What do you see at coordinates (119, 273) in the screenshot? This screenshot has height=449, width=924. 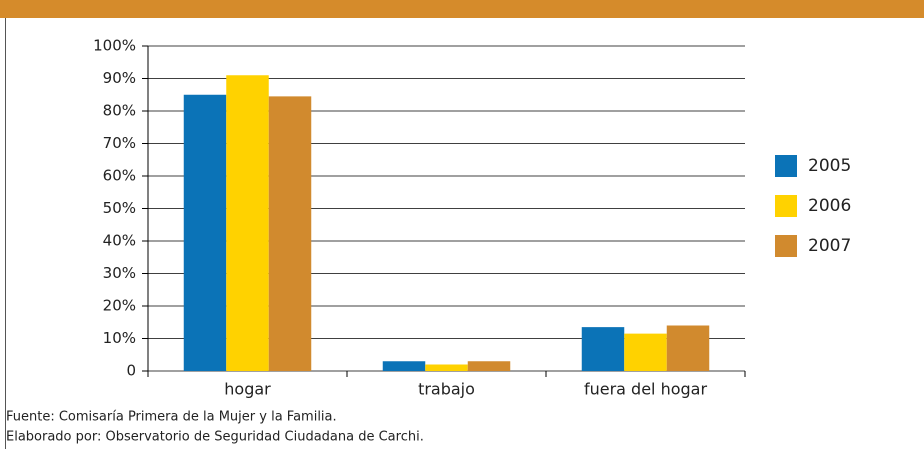 I see `y-tick-label: 30%` at bounding box center [119, 273].